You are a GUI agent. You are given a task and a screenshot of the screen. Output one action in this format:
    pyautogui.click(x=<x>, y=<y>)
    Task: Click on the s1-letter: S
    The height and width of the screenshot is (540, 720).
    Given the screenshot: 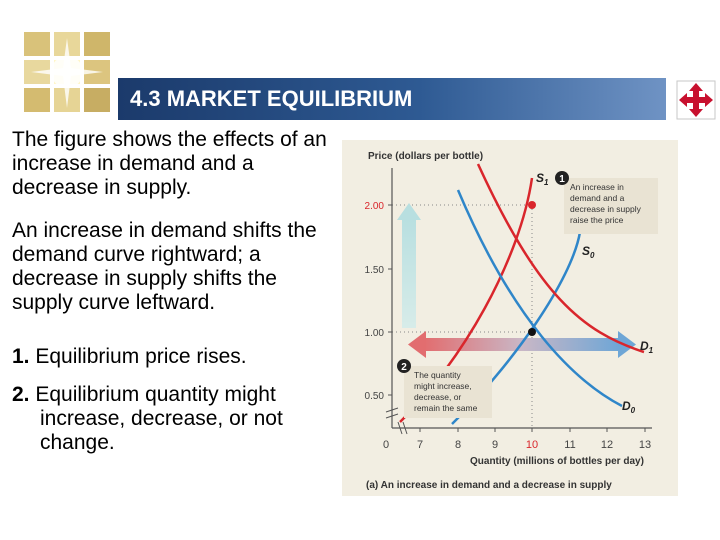 What is the action you would take?
    pyautogui.click(x=540, y=178)
    